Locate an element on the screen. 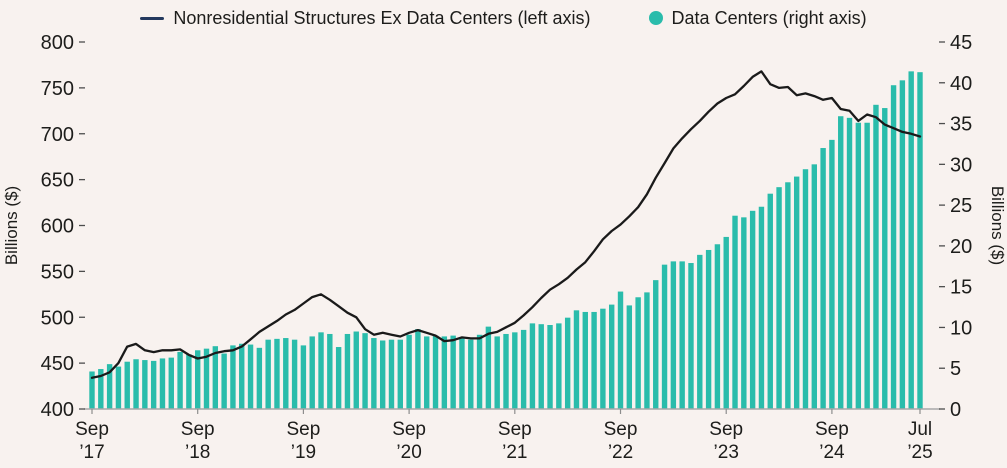 This screenshot has height=468, width=1007. x-tick-year: ’21 is located at coordinates (514, 452).